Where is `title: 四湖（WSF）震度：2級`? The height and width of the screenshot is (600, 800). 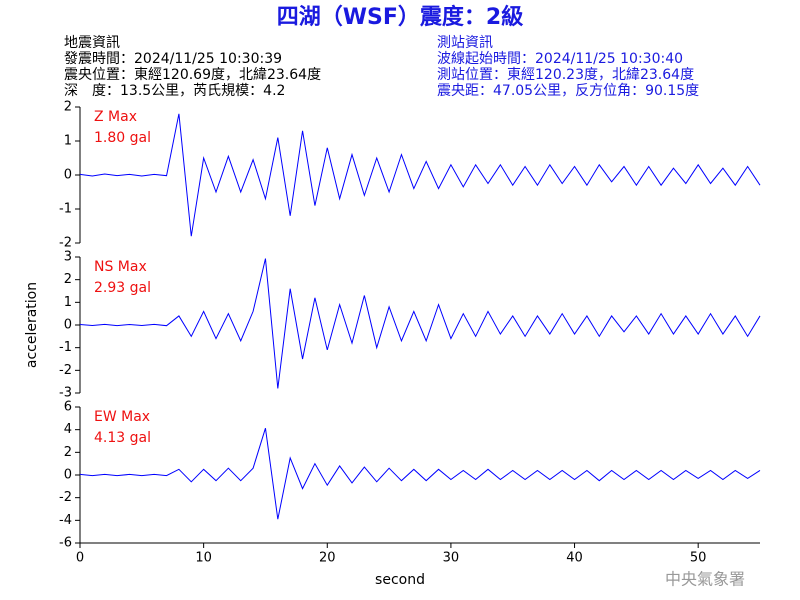
title: 四湖（WSF）震度：2級 is located at coordinates (400, 17).